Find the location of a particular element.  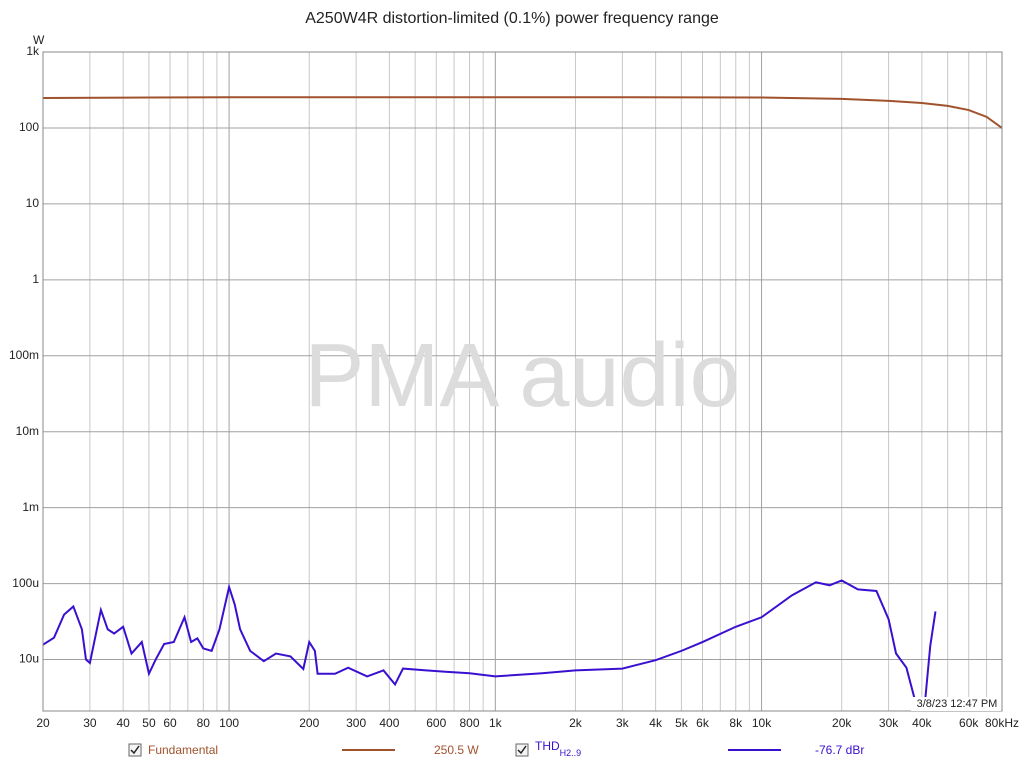

x-tick-label: 60k is located at coordinates (969, 723).